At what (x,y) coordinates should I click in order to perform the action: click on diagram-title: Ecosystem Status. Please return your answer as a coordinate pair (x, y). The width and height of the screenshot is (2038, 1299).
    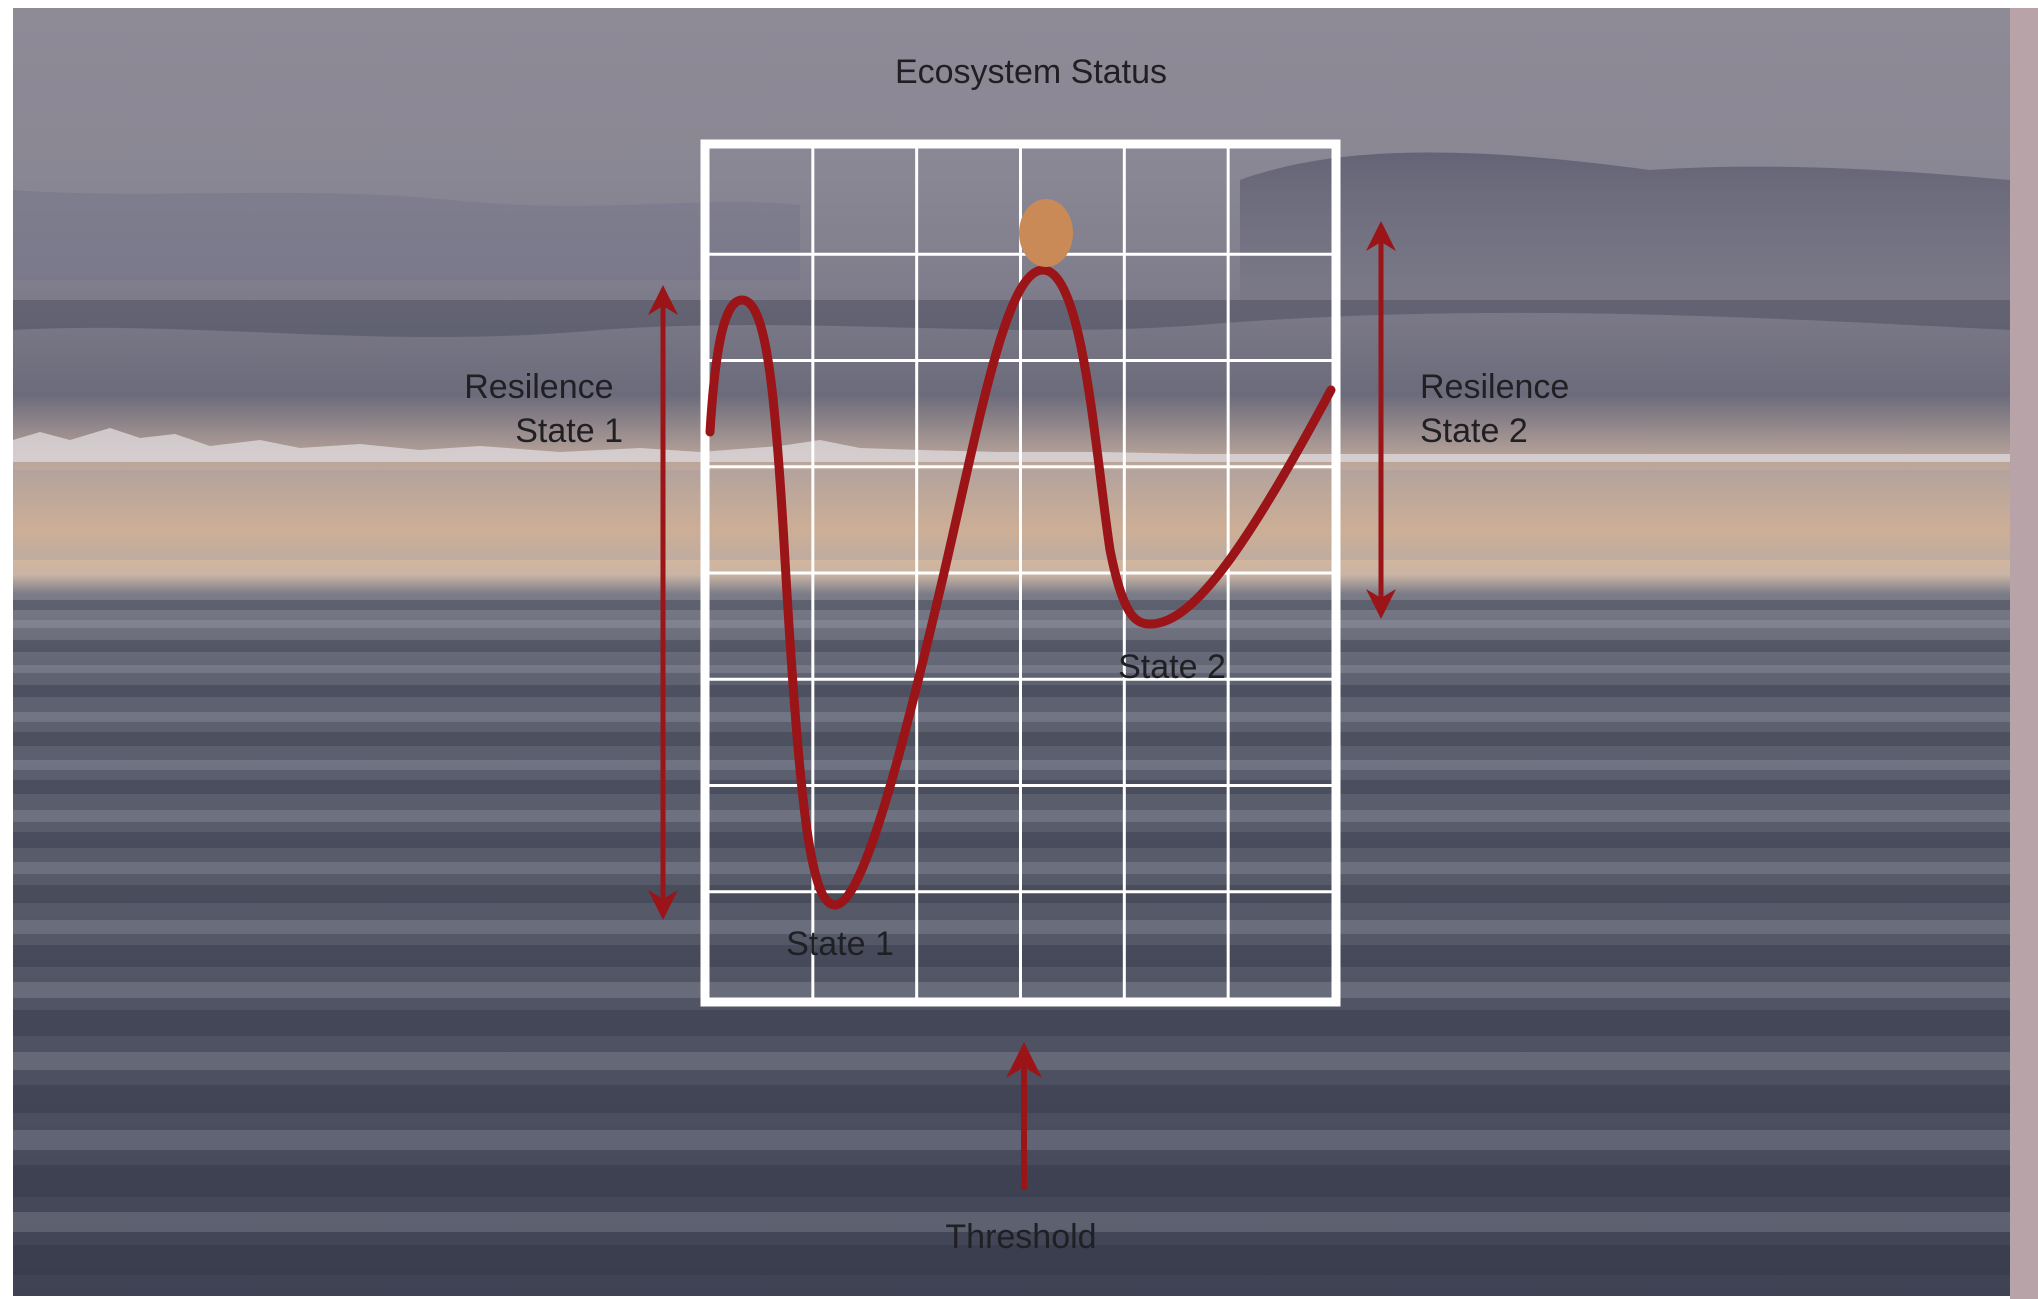
    Looking at the image, I should click on (1031, 72).